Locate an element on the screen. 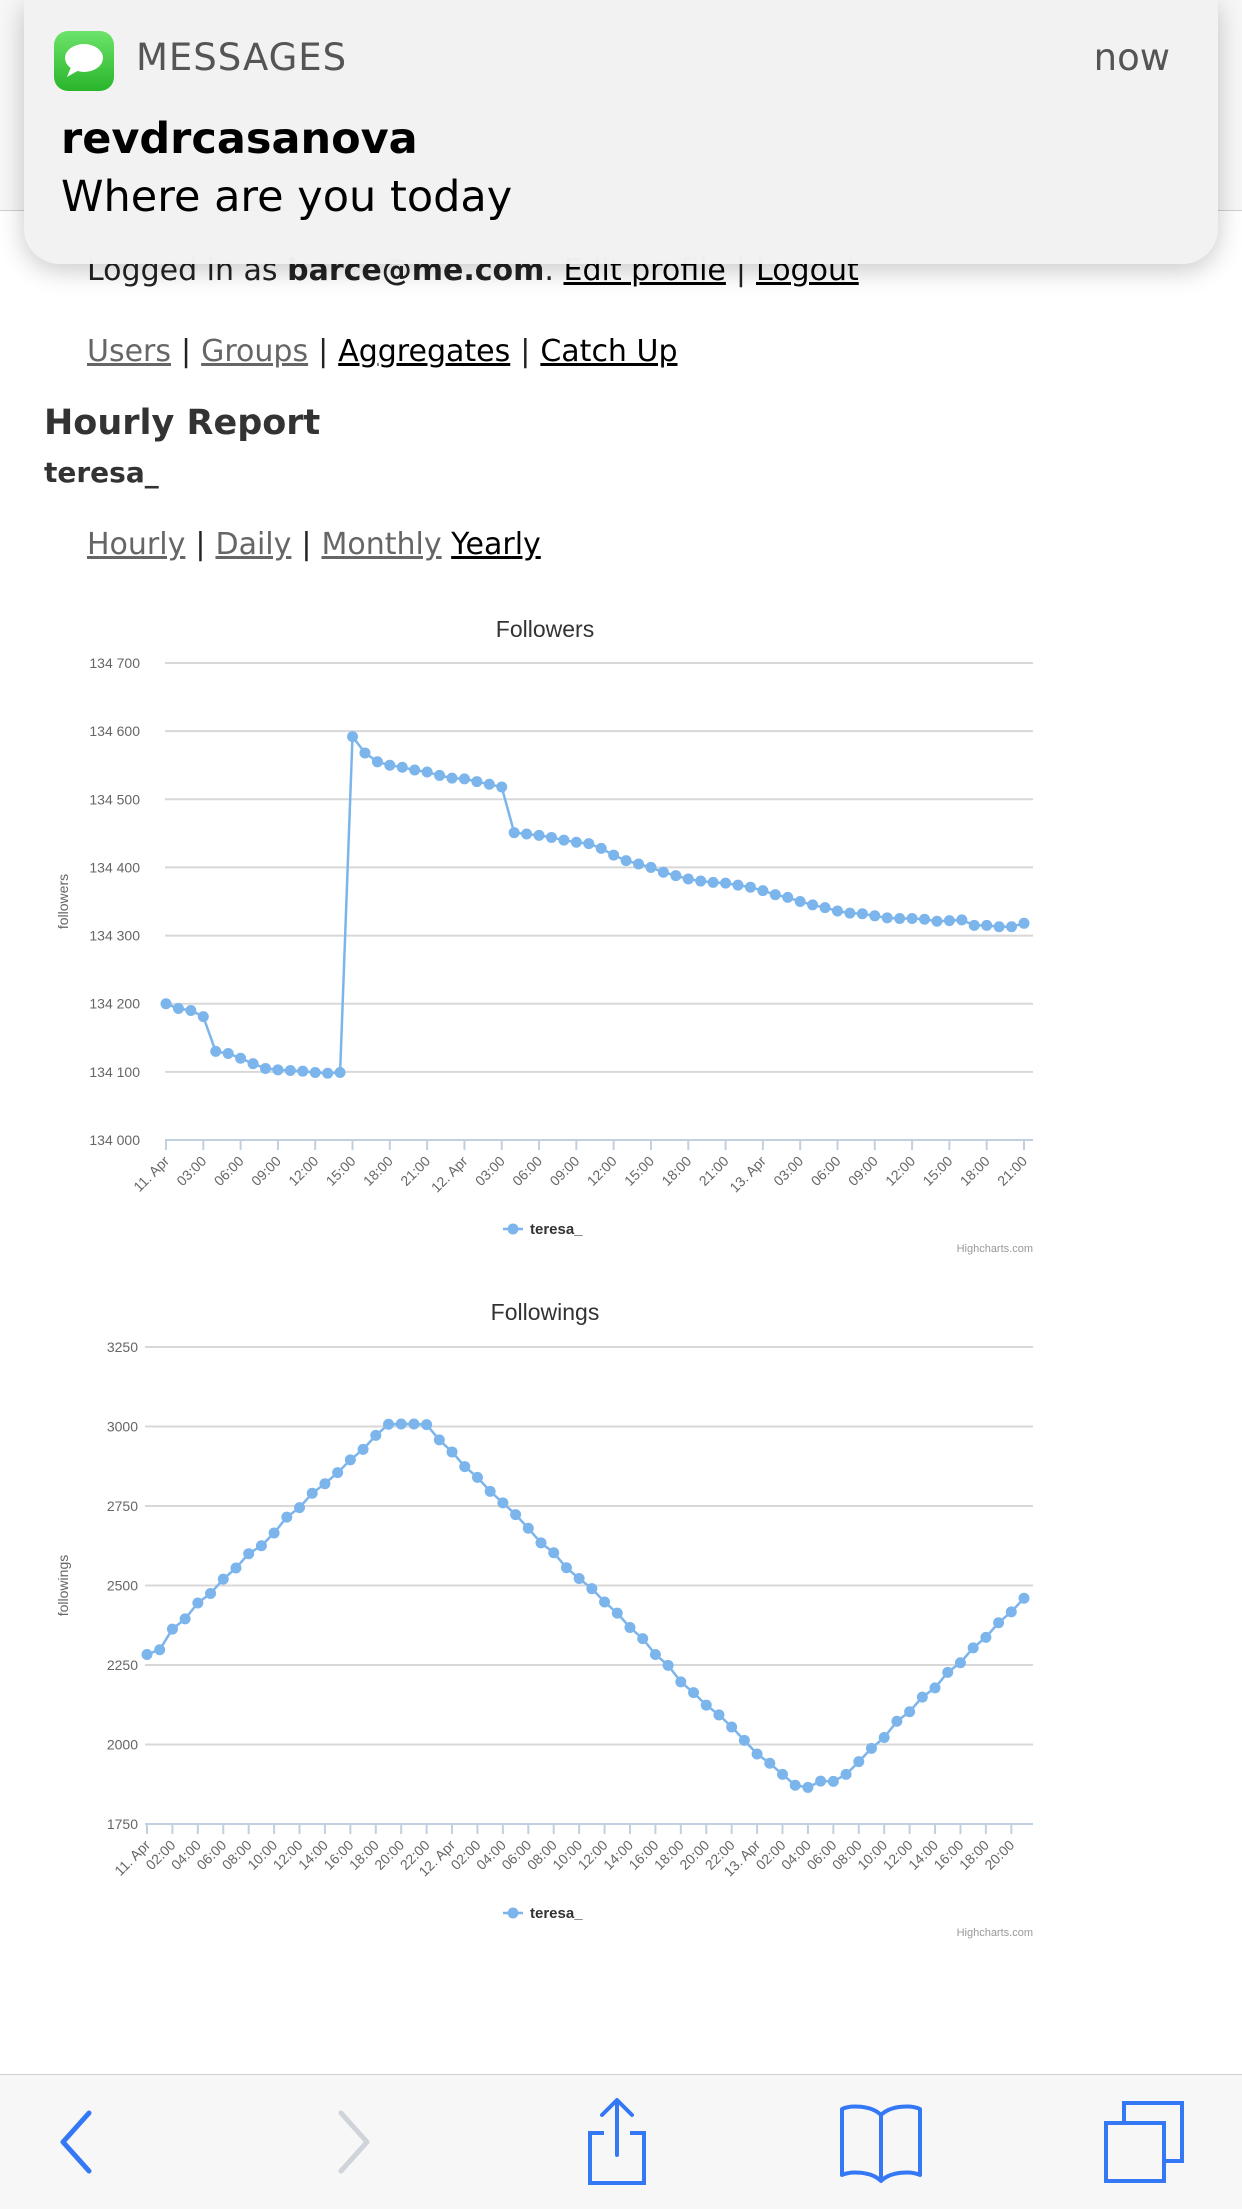 Image resolution: width=1242 pixels, height=2209 pixels. tabs-icon is located at coordinates (1144, 2142).